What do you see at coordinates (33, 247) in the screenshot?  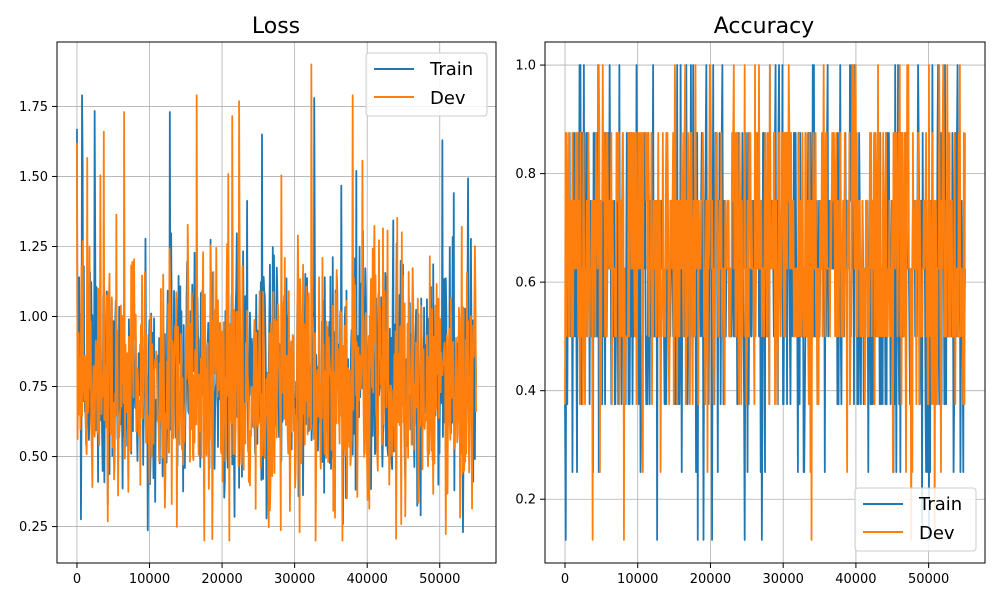 I see `y-tick-label: 1.25` at bounding box center [33, 247].